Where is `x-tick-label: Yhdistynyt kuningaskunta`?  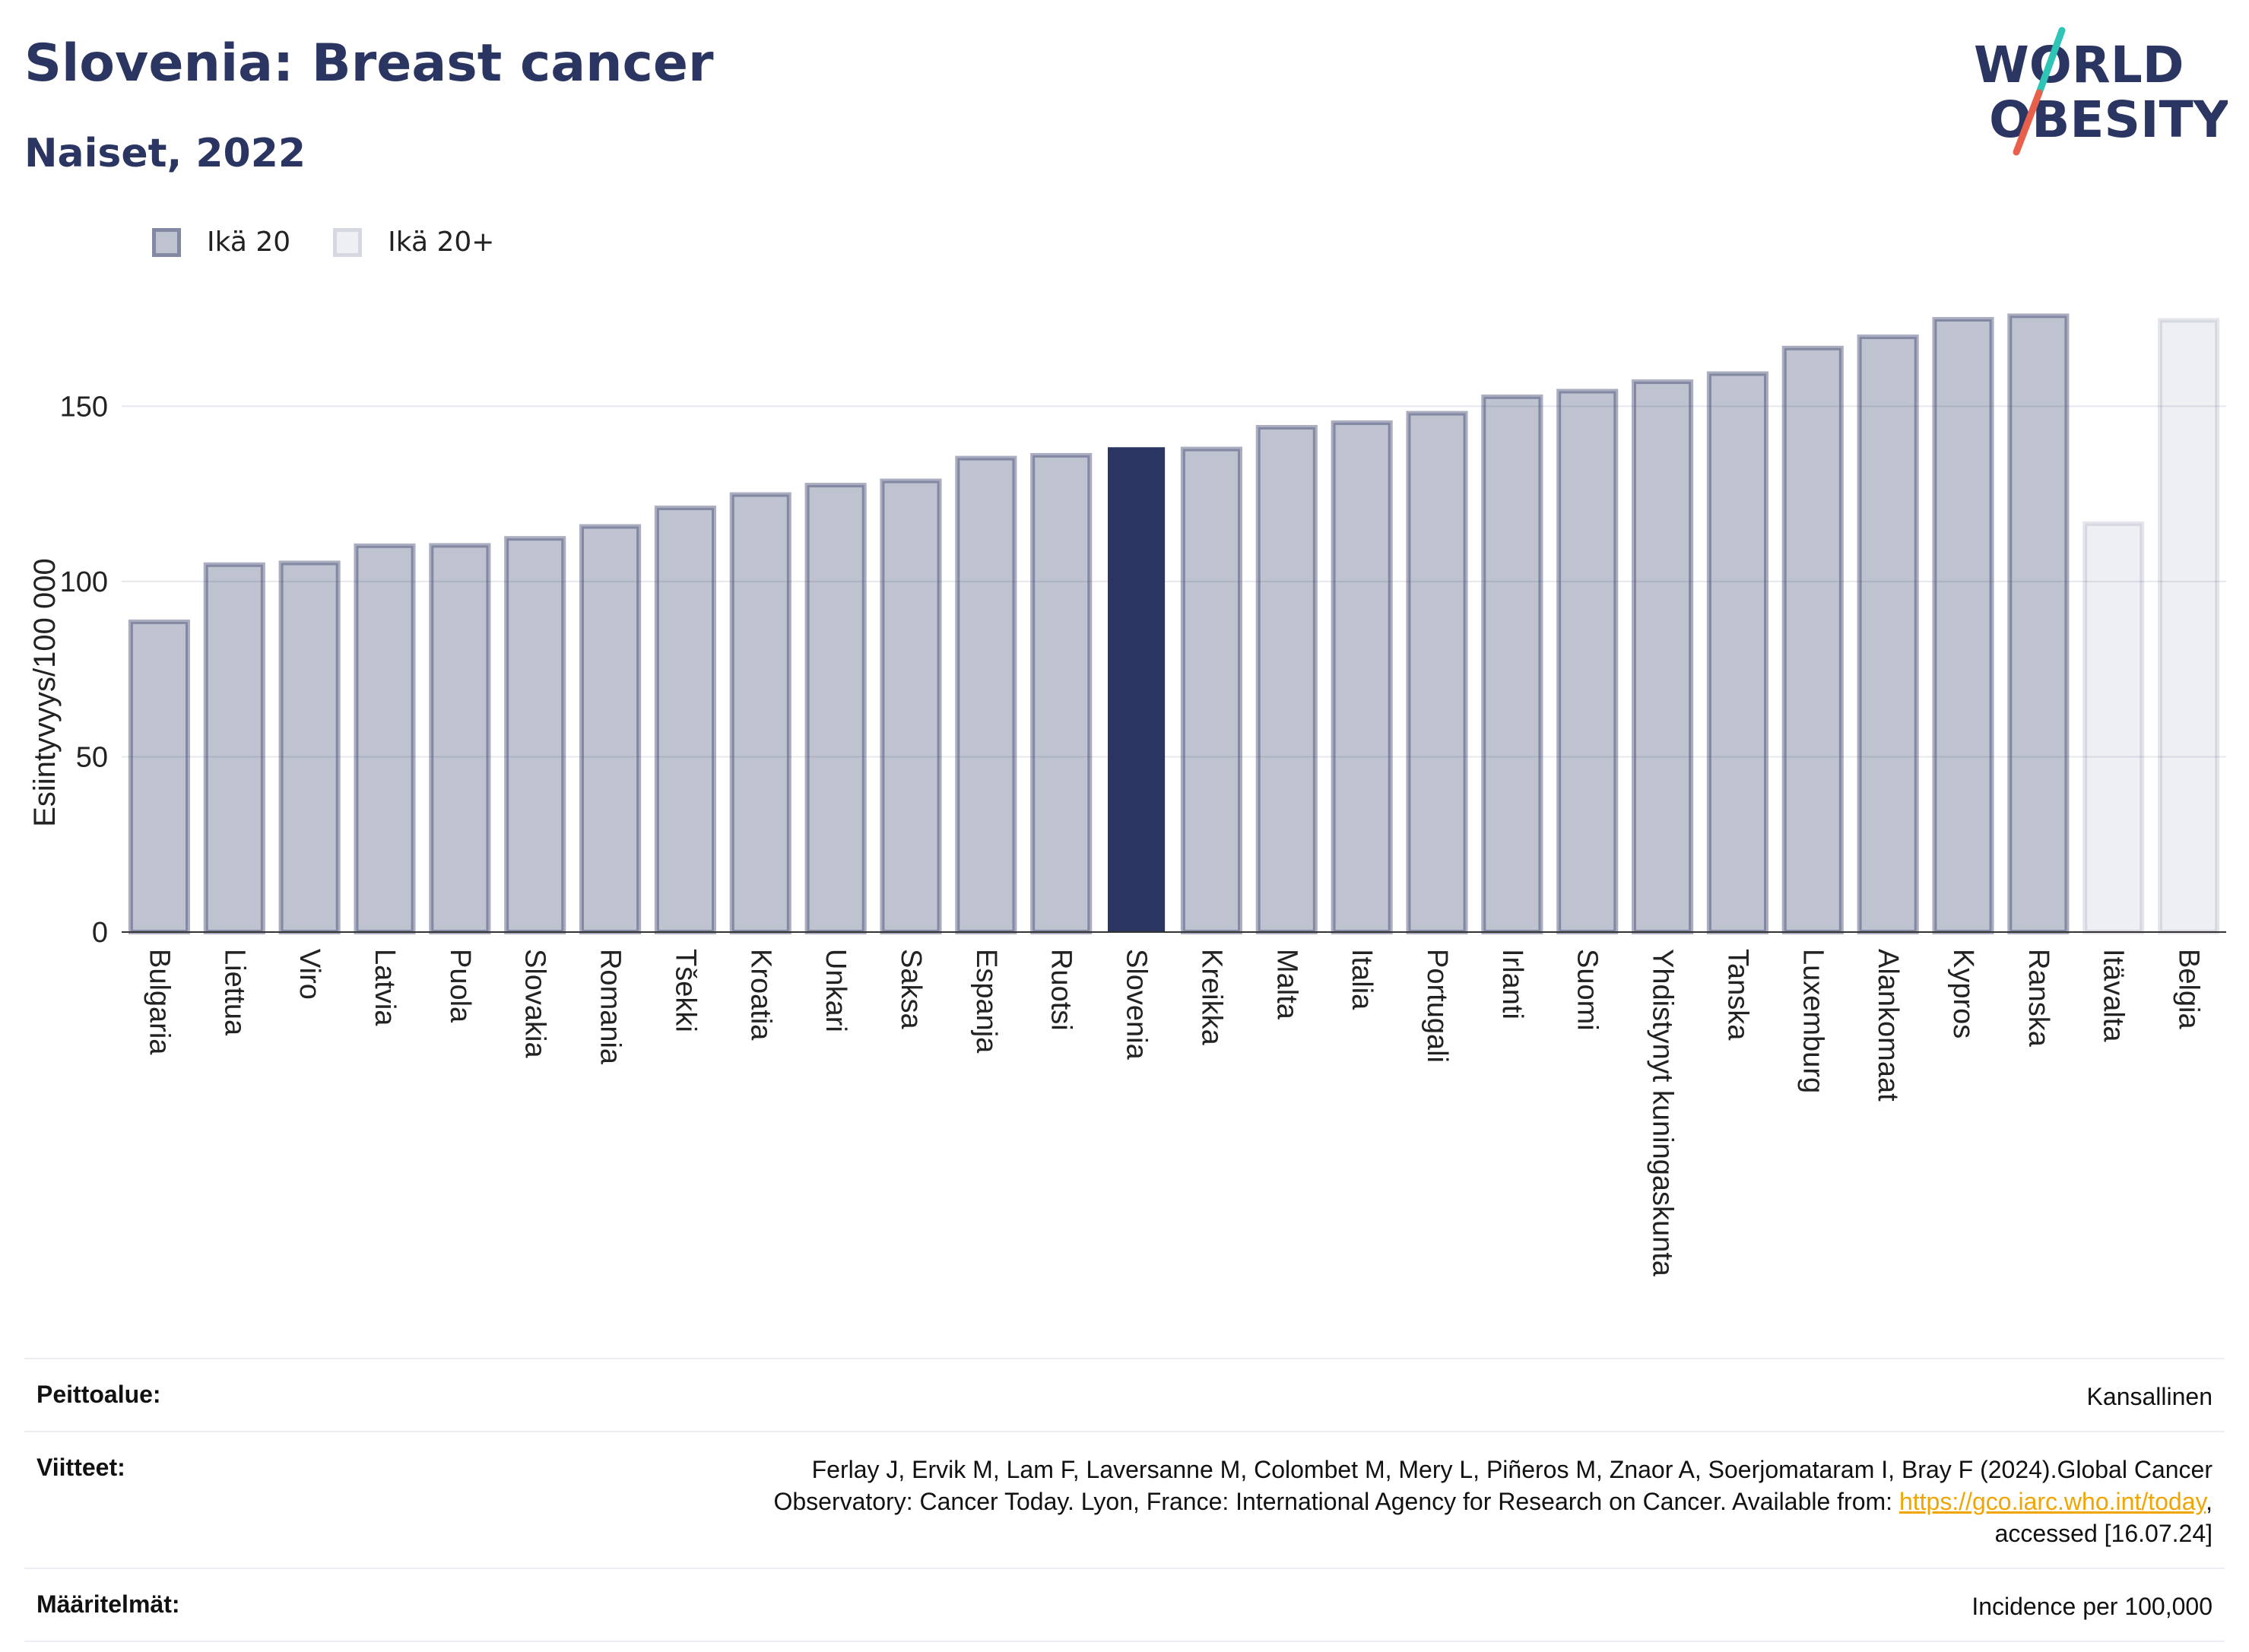
x-tick-label: Yhdistynyt kuningaskunta is located at coordinates (1663, 1113).